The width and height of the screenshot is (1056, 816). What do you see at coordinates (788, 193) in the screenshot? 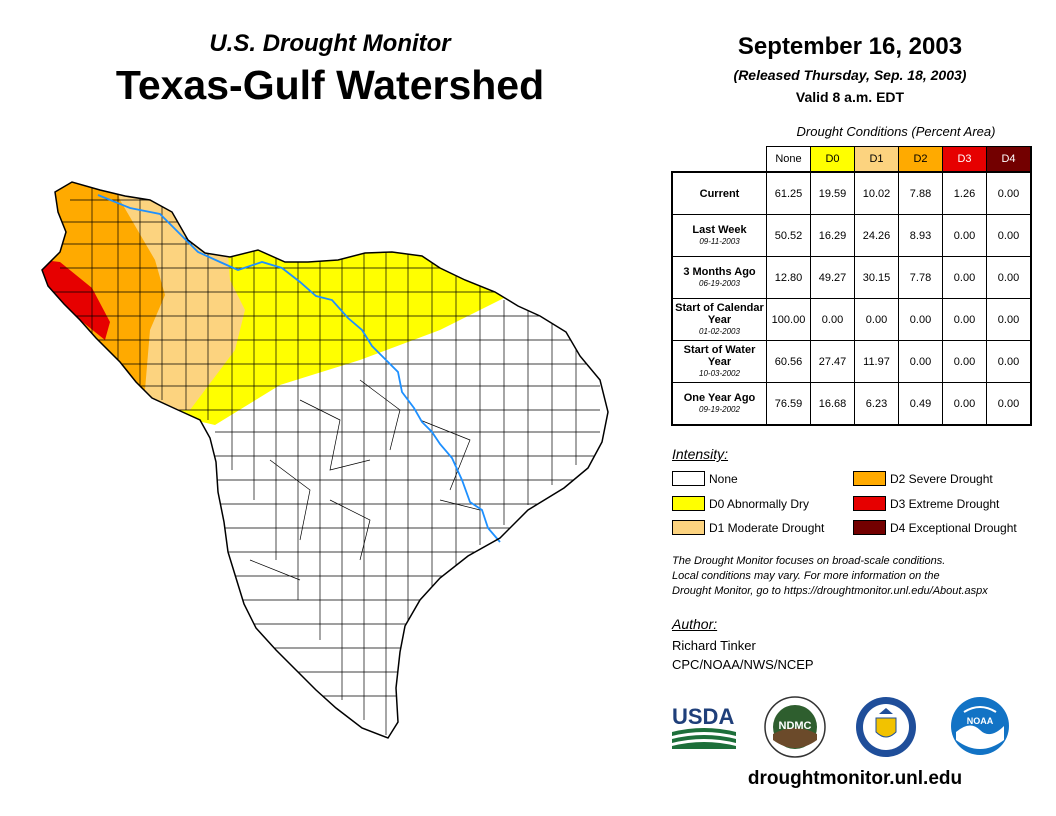
I see `table-cell: 61.25` at bounding box center [788, 193].